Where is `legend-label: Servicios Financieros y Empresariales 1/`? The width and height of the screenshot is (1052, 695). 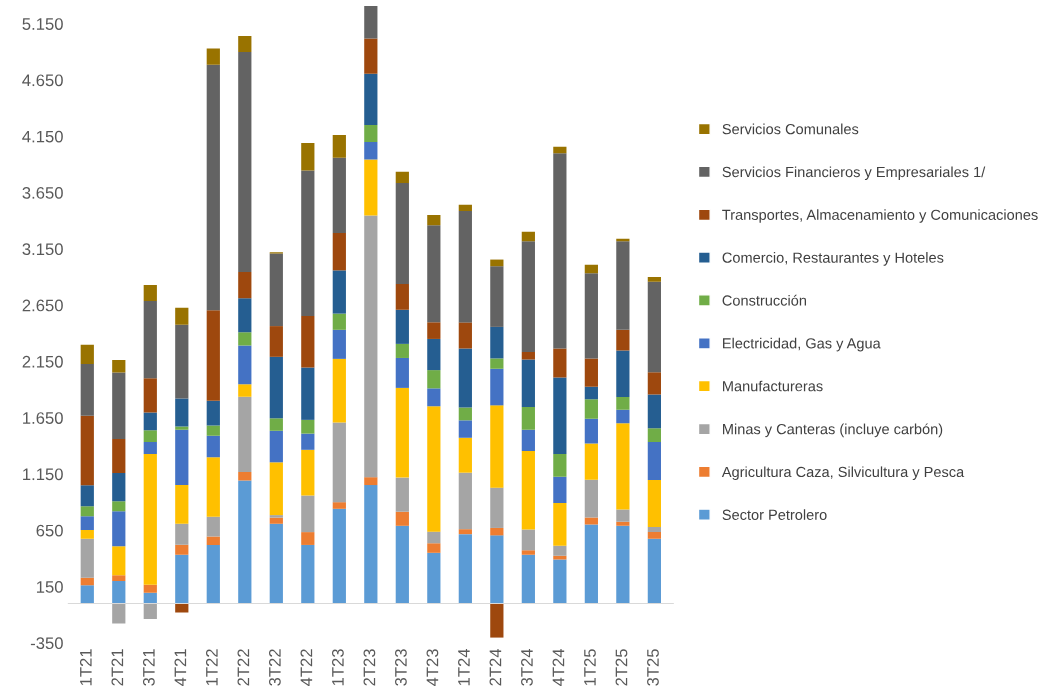
legend-label: Servicios Financieros y Empresariales 1/ is located at coordinates (854, 173).